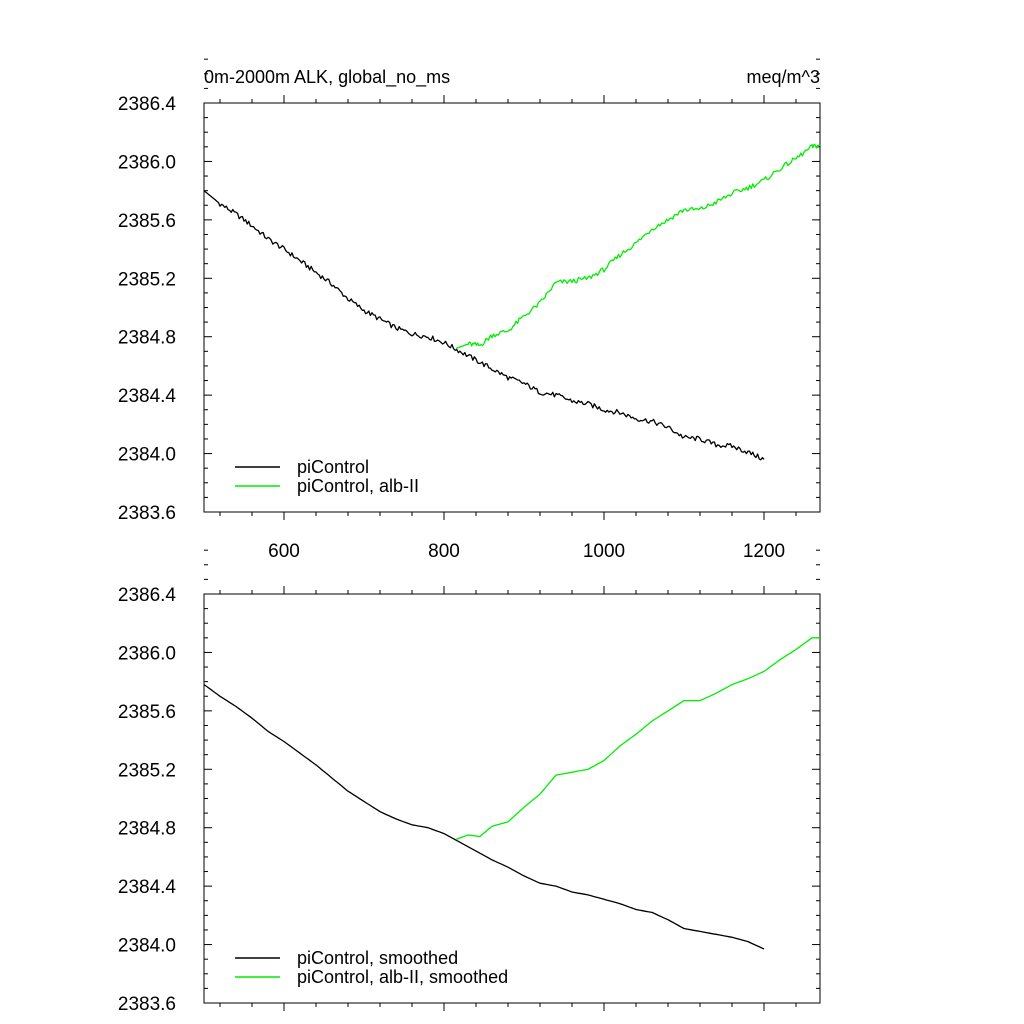 This screenshot has width=1024, height=1024. What do you see at coordinates (284, 551) in the screenshot?
I see `x-tick-label: 600` at bounding box center [284, 551].